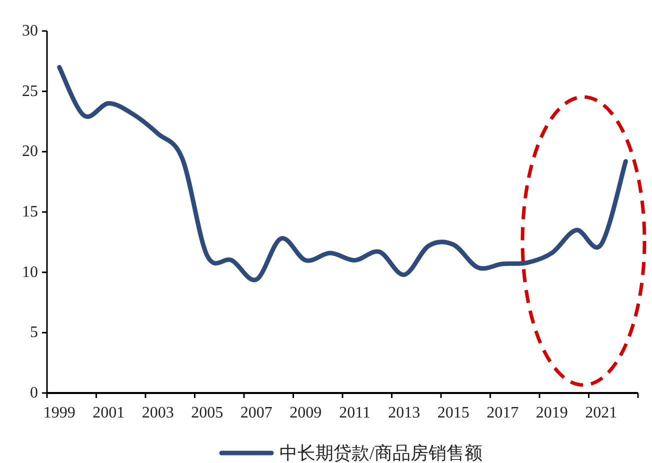  Describe the element at coordinates (306, 413) in the screenshot. I see `x-tick-label: 2009` at that location.